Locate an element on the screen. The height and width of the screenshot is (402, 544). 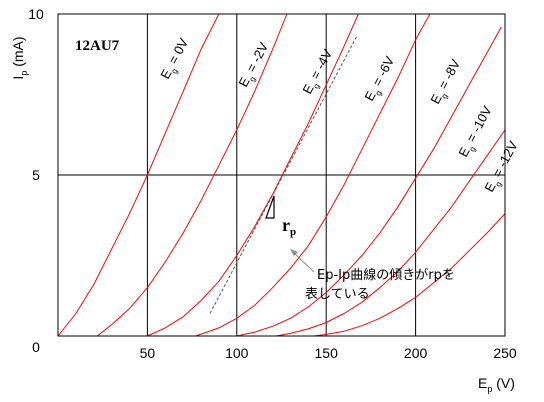
curve-eg-minus-12v is located at coordinates (409, 275).